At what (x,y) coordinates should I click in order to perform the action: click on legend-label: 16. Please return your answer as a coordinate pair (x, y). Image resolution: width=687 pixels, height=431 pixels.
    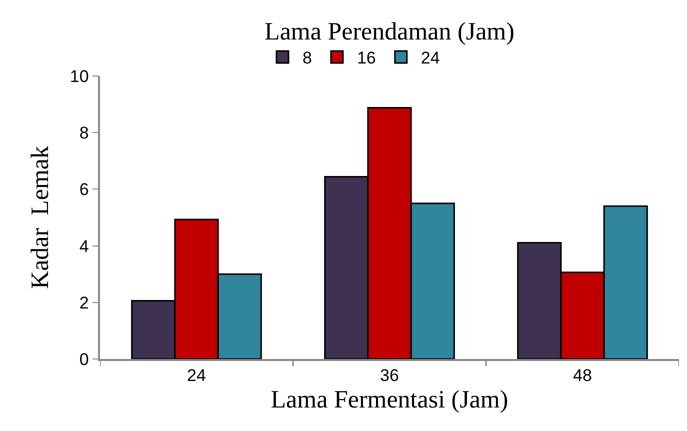
    Looking at the image, I should click on (366, 58).